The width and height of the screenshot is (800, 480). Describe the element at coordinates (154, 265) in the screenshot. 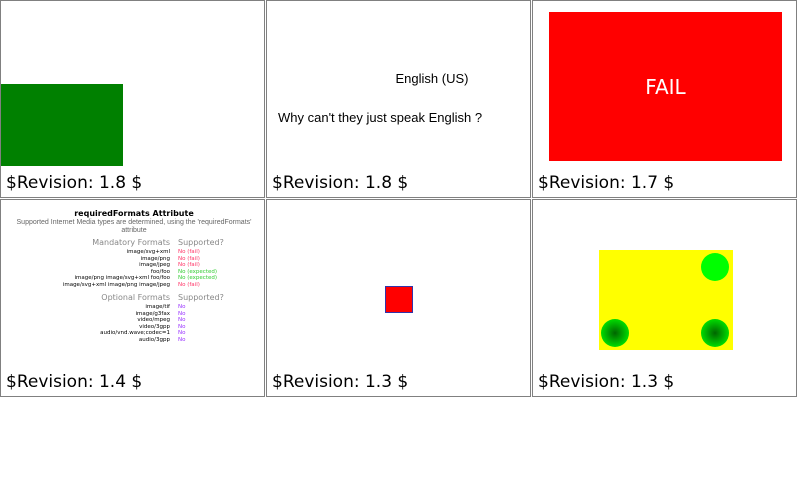

I see `format-name: image/jpeg` at that location.